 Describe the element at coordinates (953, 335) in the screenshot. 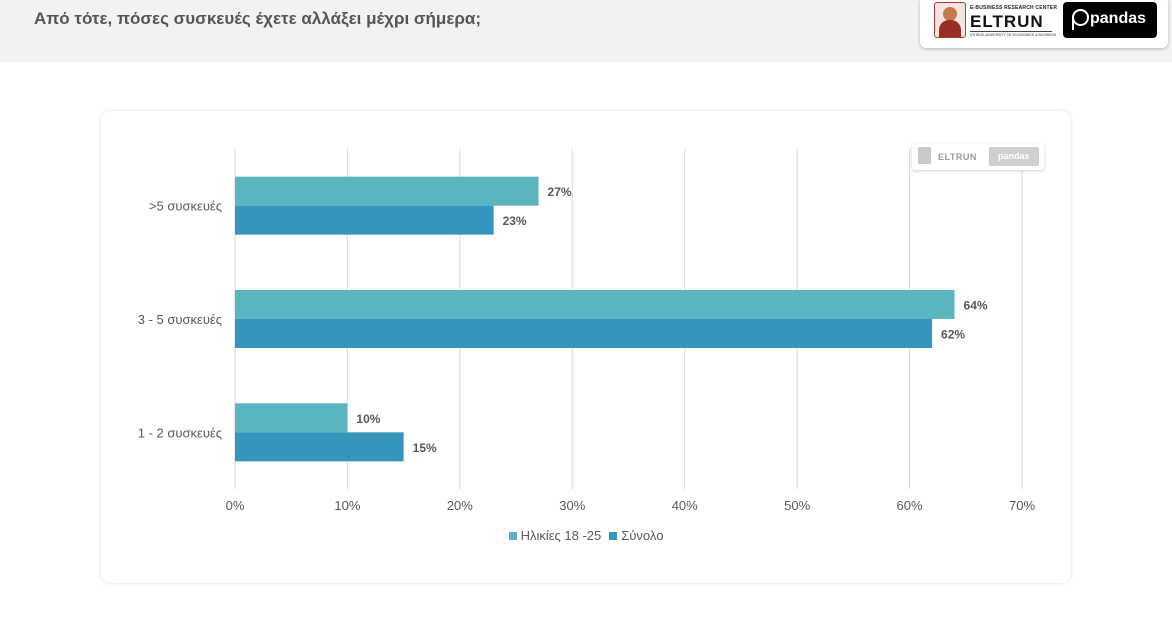

I see `data-label: 62%` at that location.